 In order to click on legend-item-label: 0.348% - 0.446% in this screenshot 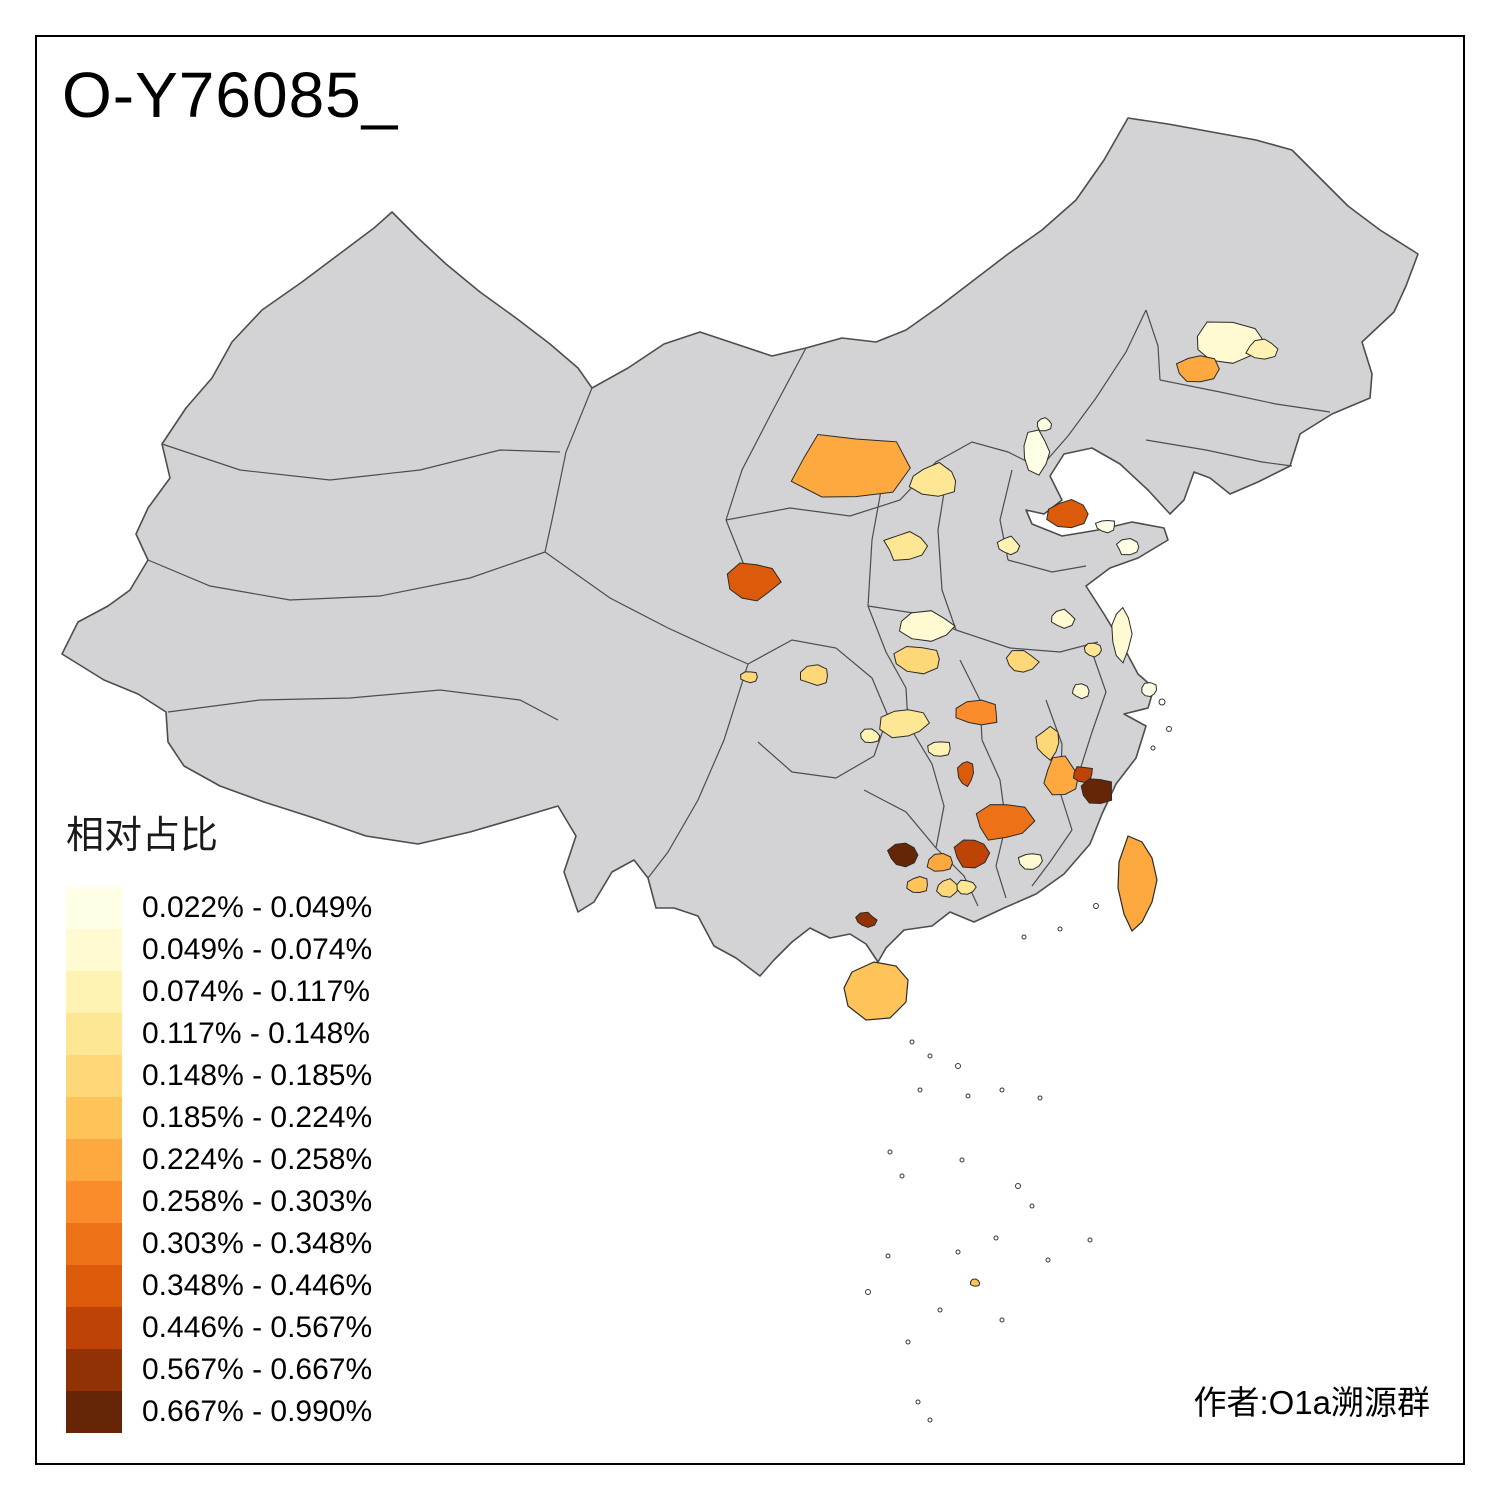, I will do `click(257, 1285)`.